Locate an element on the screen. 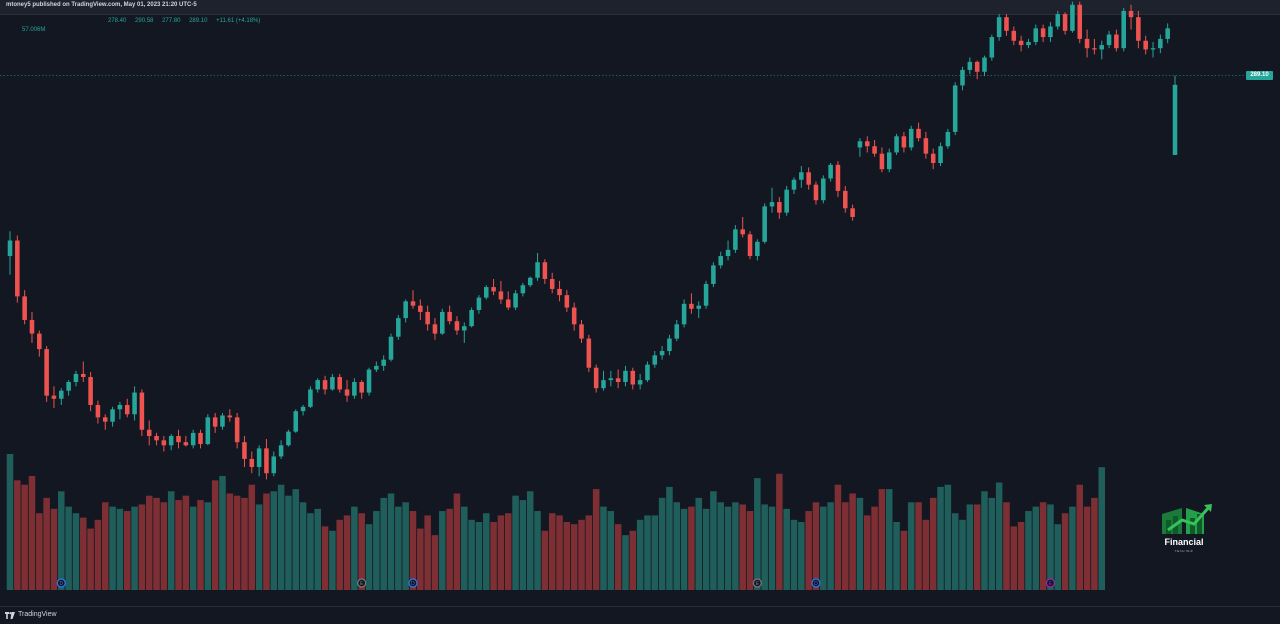  ohlc-low: 277.80 is located at coordinates (171, 21).